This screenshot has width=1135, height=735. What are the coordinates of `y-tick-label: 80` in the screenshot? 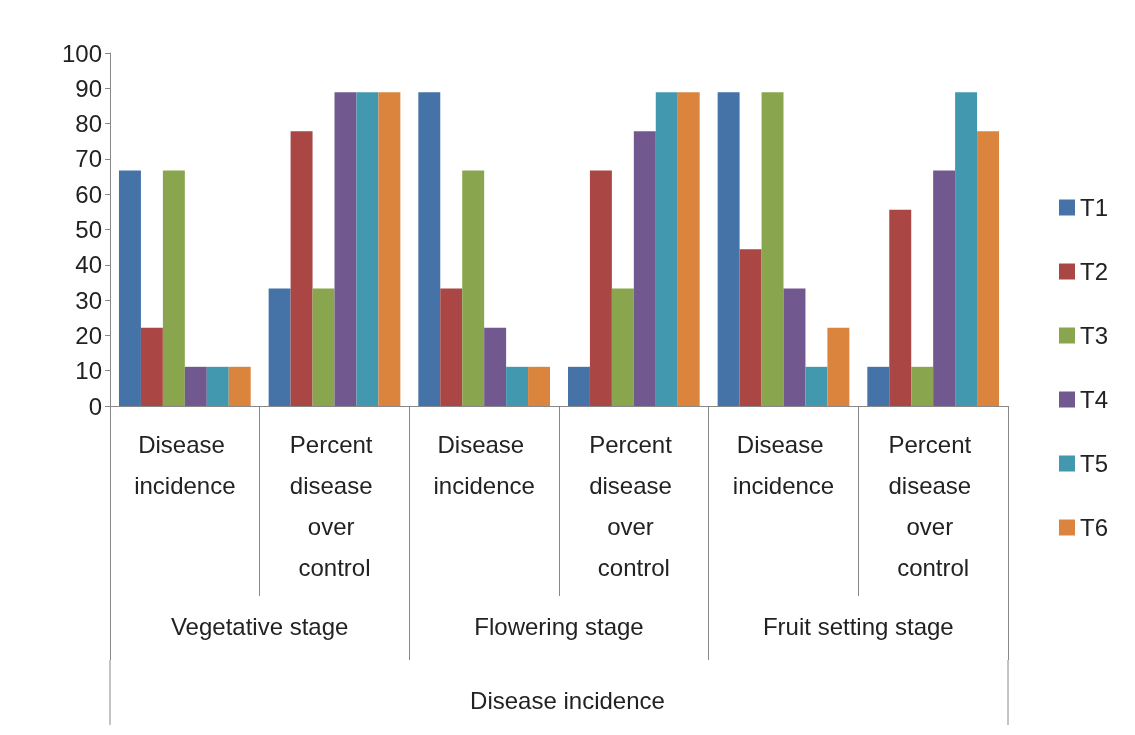 It's located at (88, 124).